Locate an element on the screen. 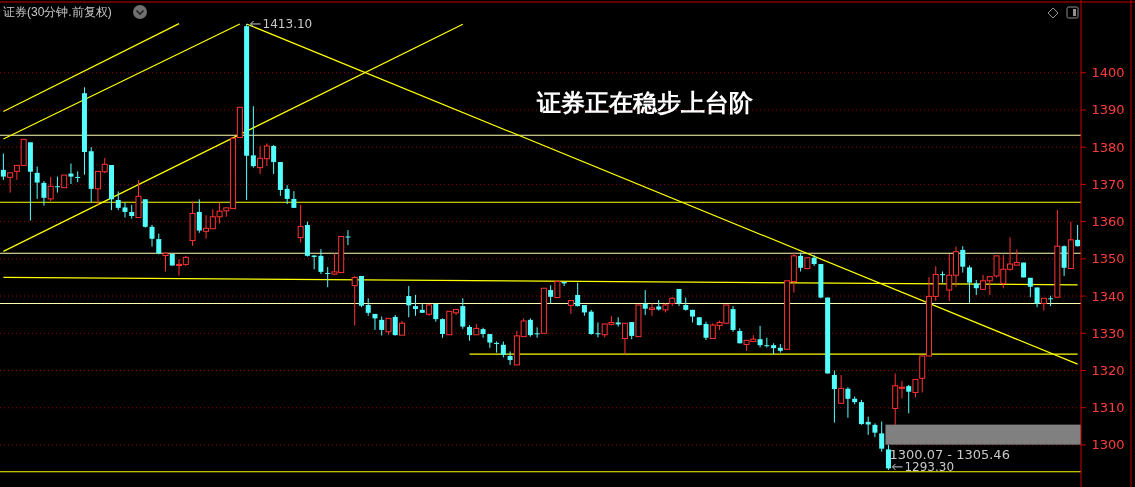 This screenshot has width=1135, height=487. y-tick-label: 1360 is located at coordinates (1108, 222).